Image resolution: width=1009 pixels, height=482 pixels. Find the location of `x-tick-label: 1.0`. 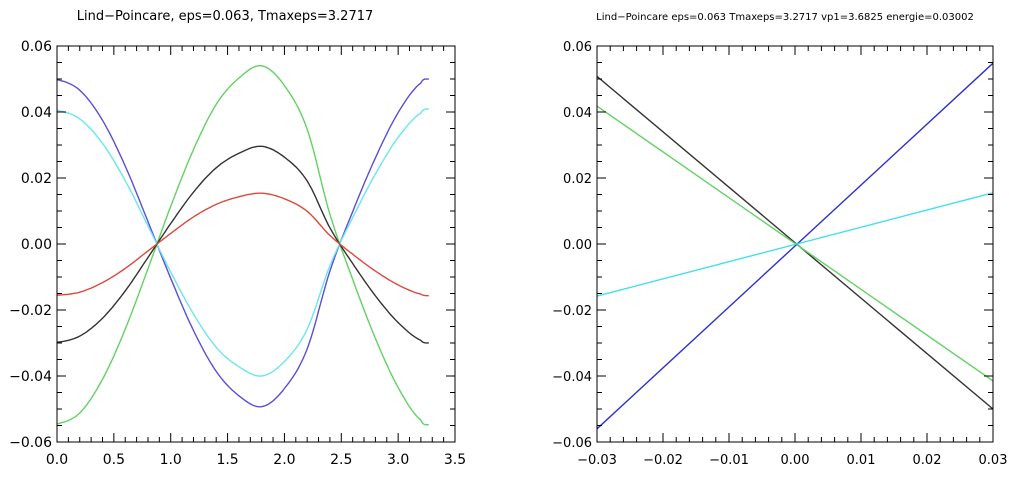

x-tick-label: 1.0 is located at coordinates (171, 460).